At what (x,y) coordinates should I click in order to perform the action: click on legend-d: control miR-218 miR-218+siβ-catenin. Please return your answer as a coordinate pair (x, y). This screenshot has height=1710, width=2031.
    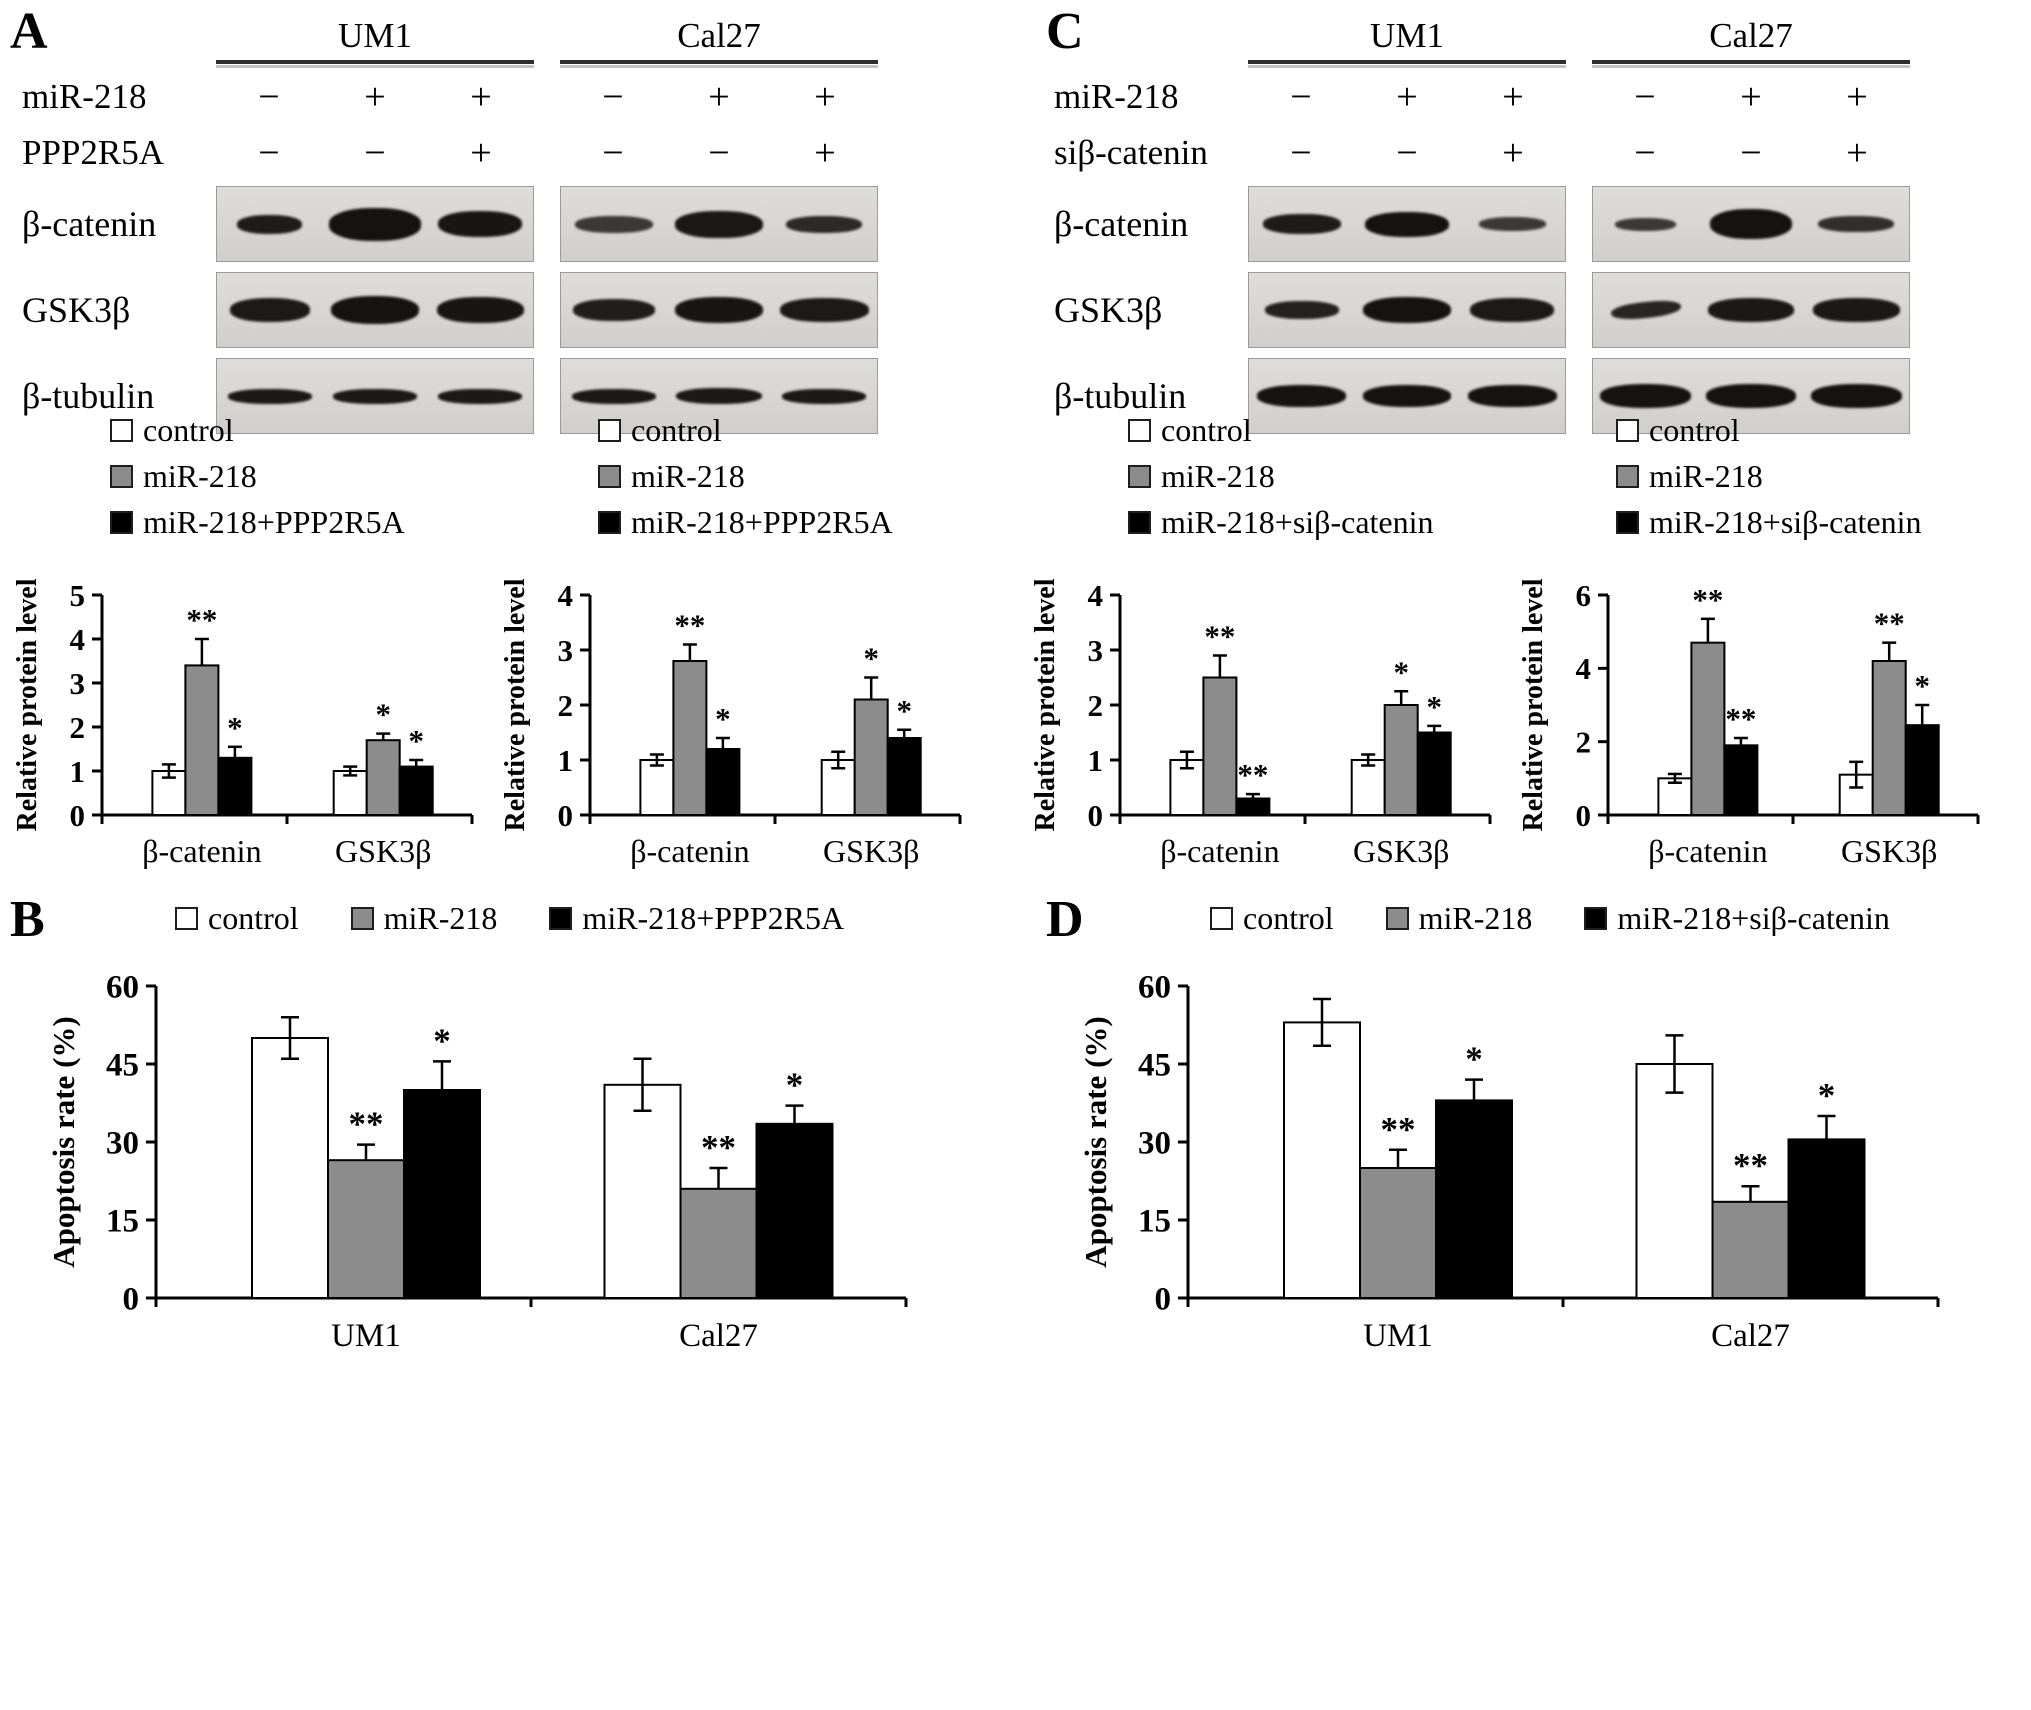
    Looking at the image, I should click on (1550, 918).